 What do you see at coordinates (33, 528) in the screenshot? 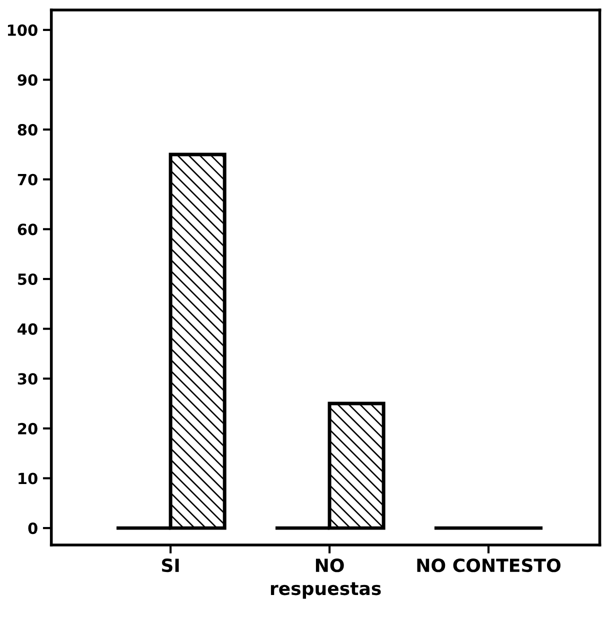
I see `y-tick-label: 0` at bounding box center [33, 528].